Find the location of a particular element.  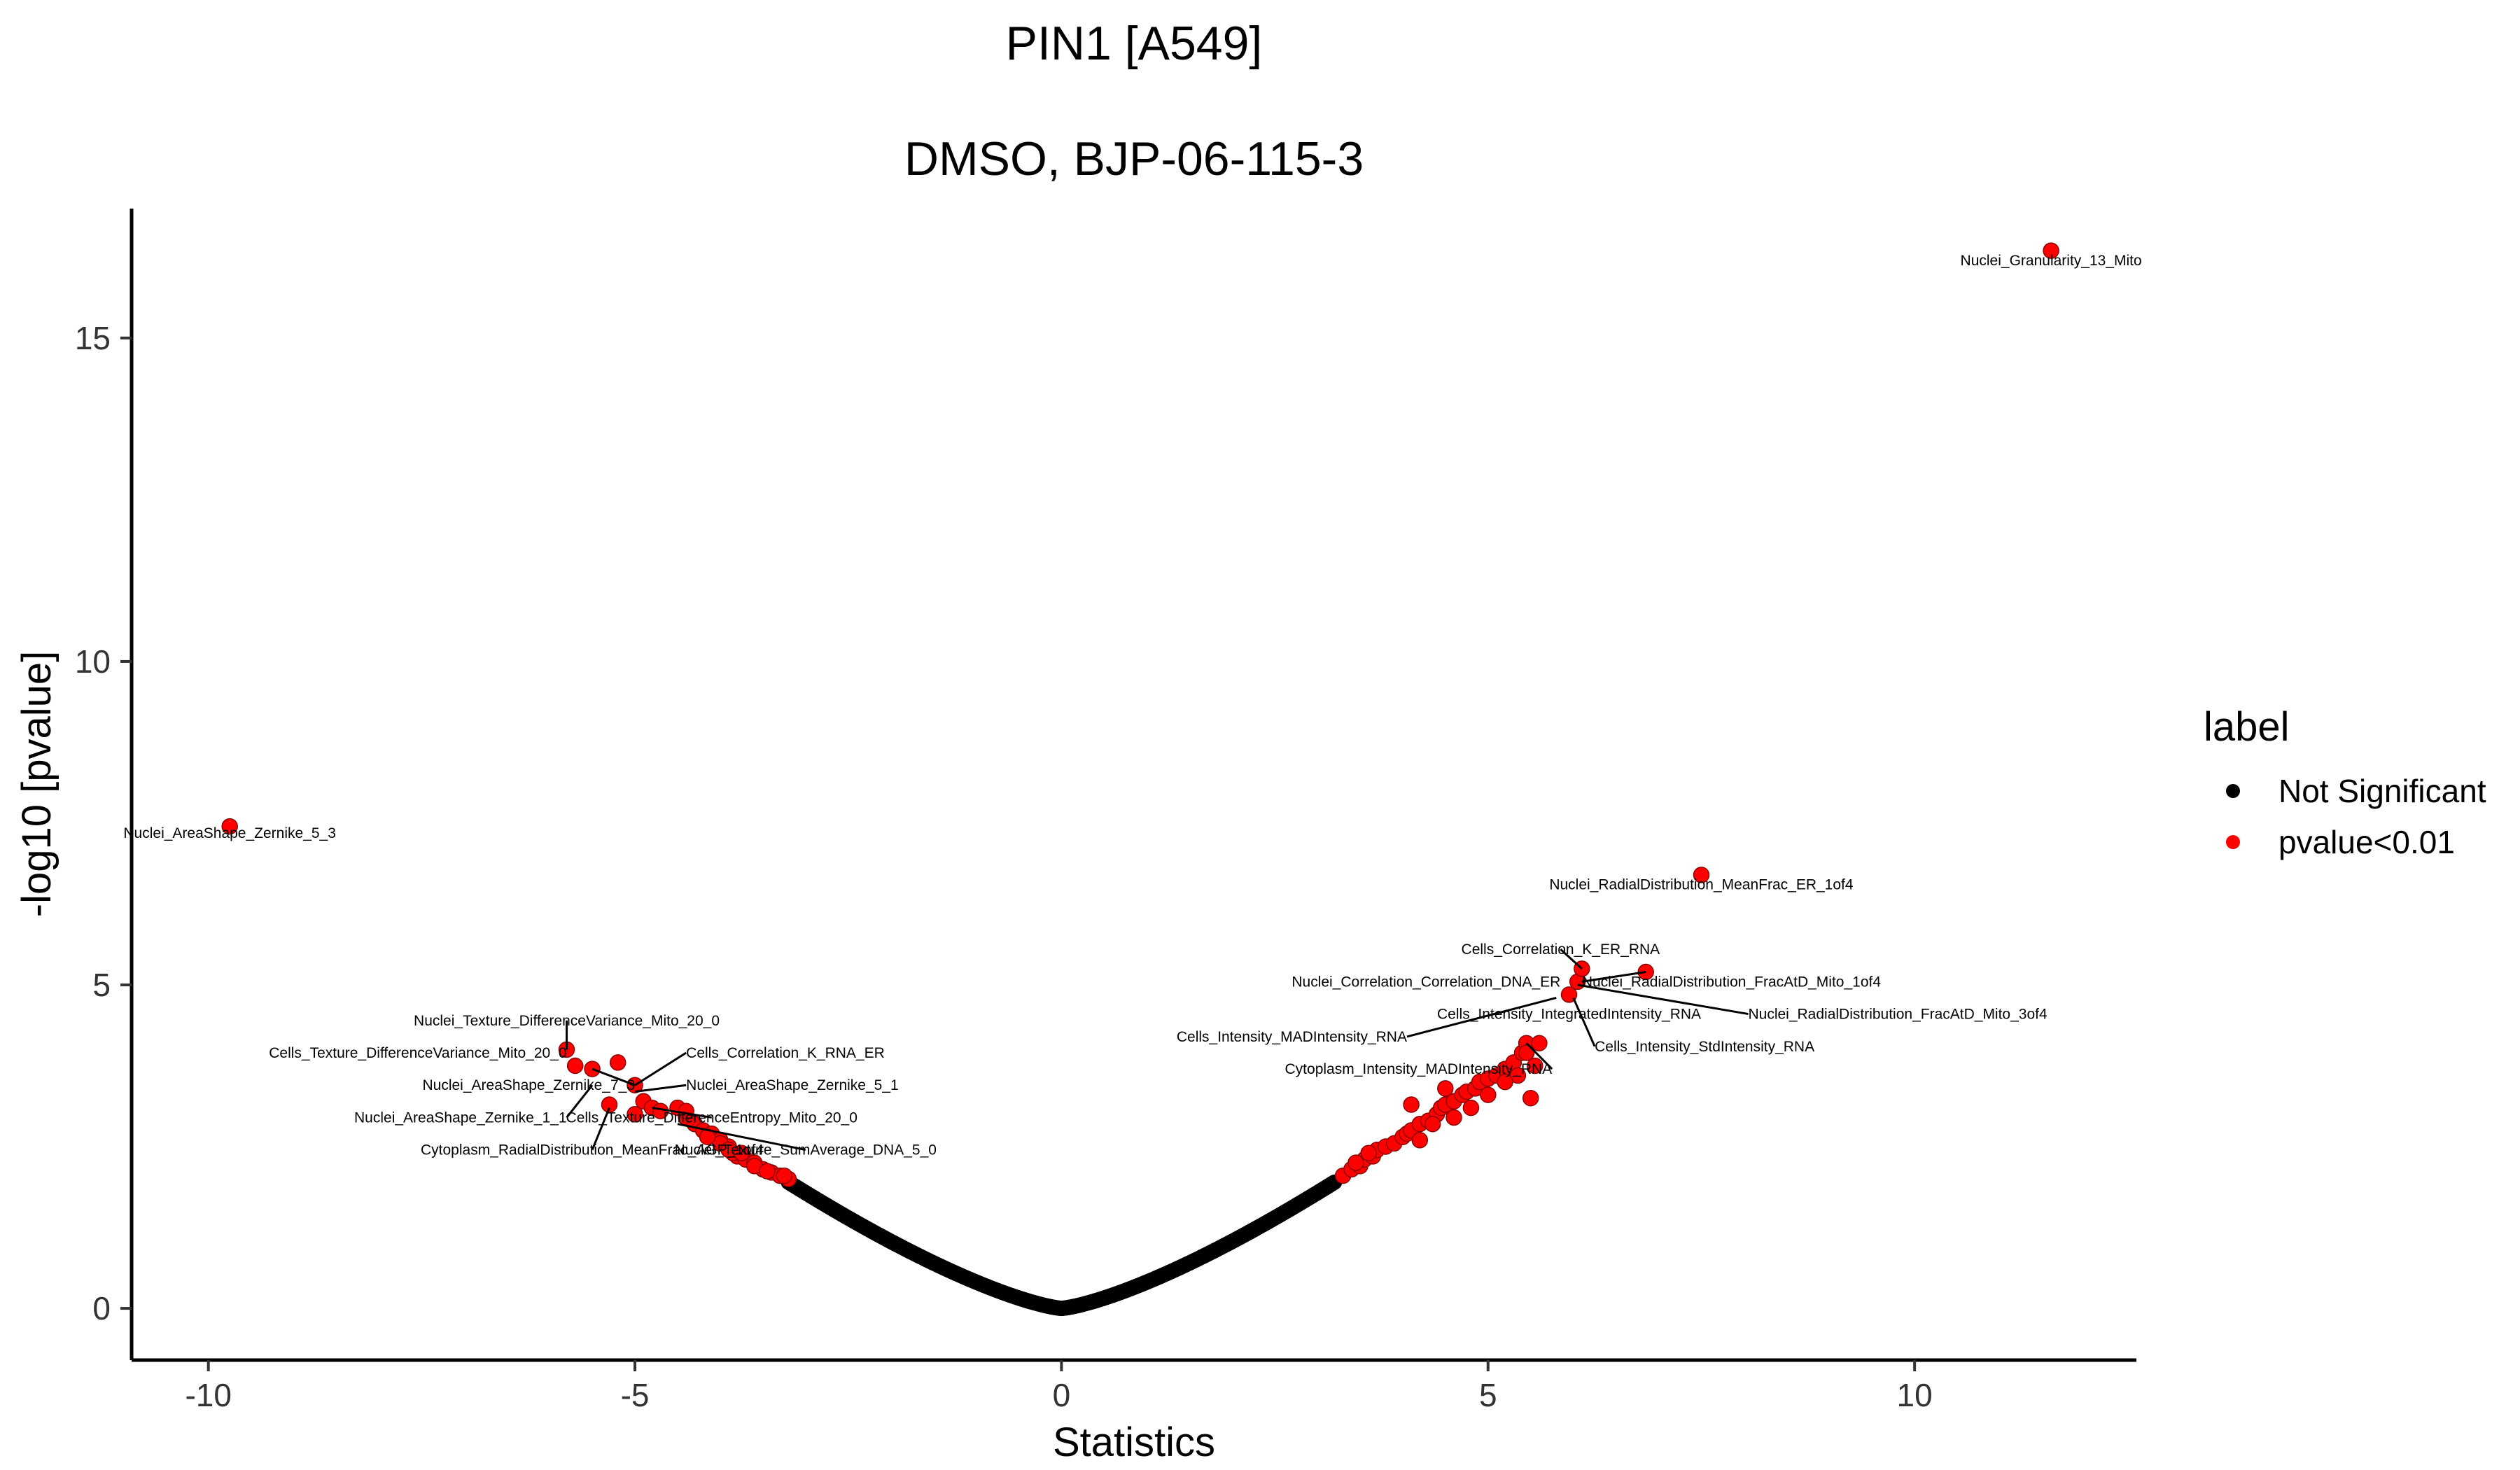

x-axis-ticks: -10 -5 0 5 10 is located at coordinates (1059, 1386).